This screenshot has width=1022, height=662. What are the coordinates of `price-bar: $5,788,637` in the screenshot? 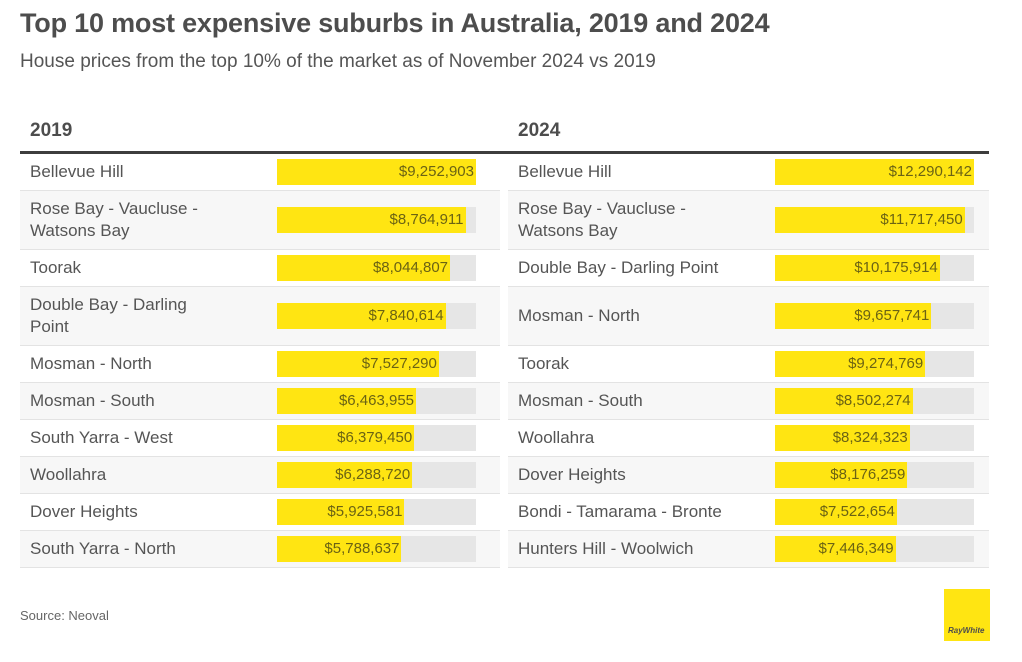 It's located at (339, 549).